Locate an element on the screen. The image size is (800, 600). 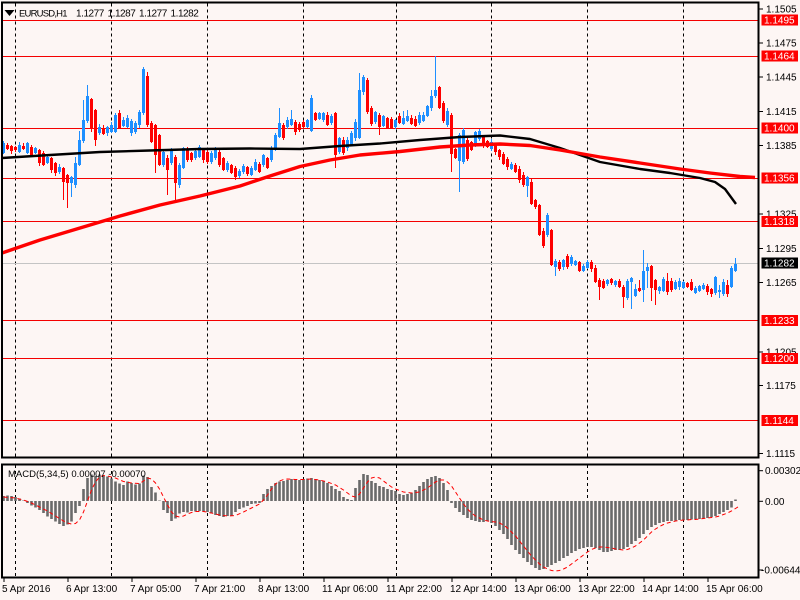
svg-text: 13 Apr 22:00 is located at coordinates (606, 589).